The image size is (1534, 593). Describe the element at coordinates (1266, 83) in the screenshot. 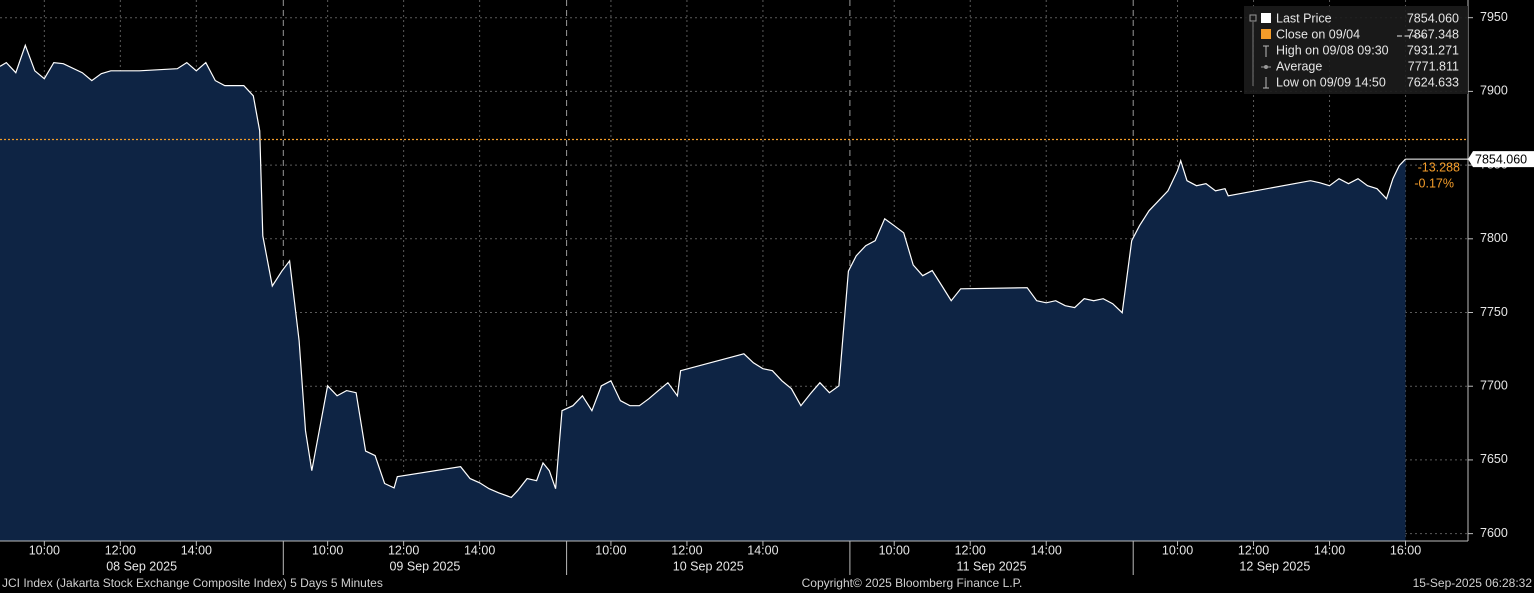

I see `legend-low-icon` at that location.